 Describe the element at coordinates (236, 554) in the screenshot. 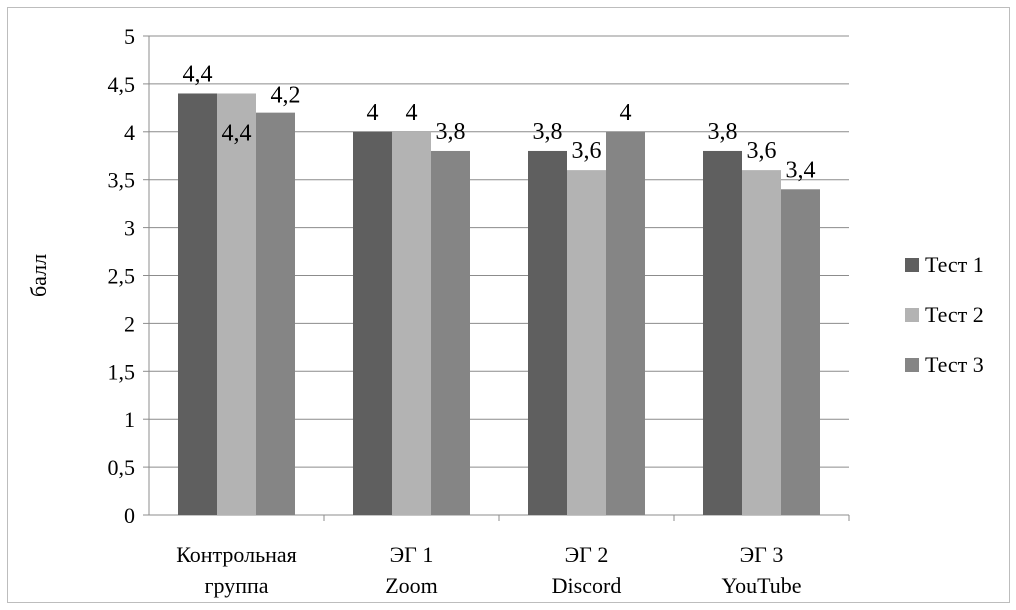

I see `category-label: Контрольная` at that location.